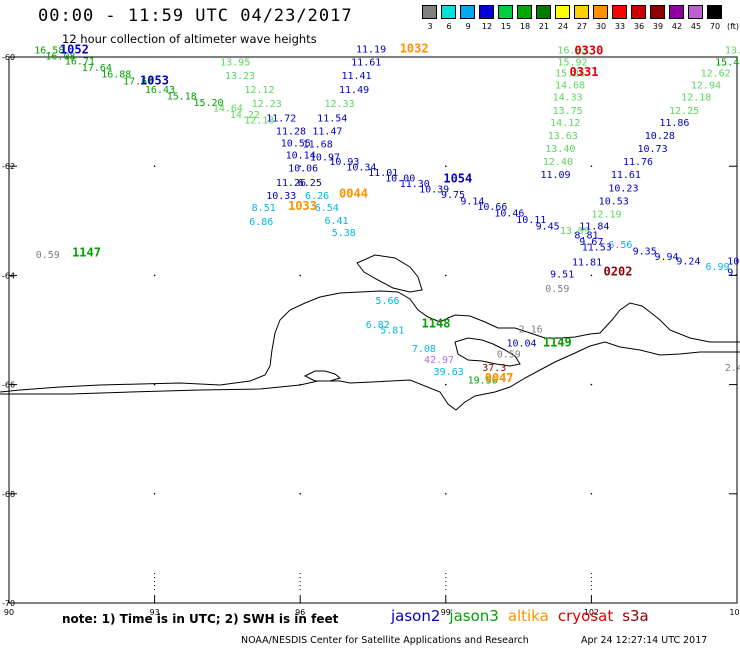 This screenshot has height=650, width=740. What do you see at coordinates (555, 175) in the screenshot?
I see `wave-height-label: 11.09` at bounding box center [555, 175].